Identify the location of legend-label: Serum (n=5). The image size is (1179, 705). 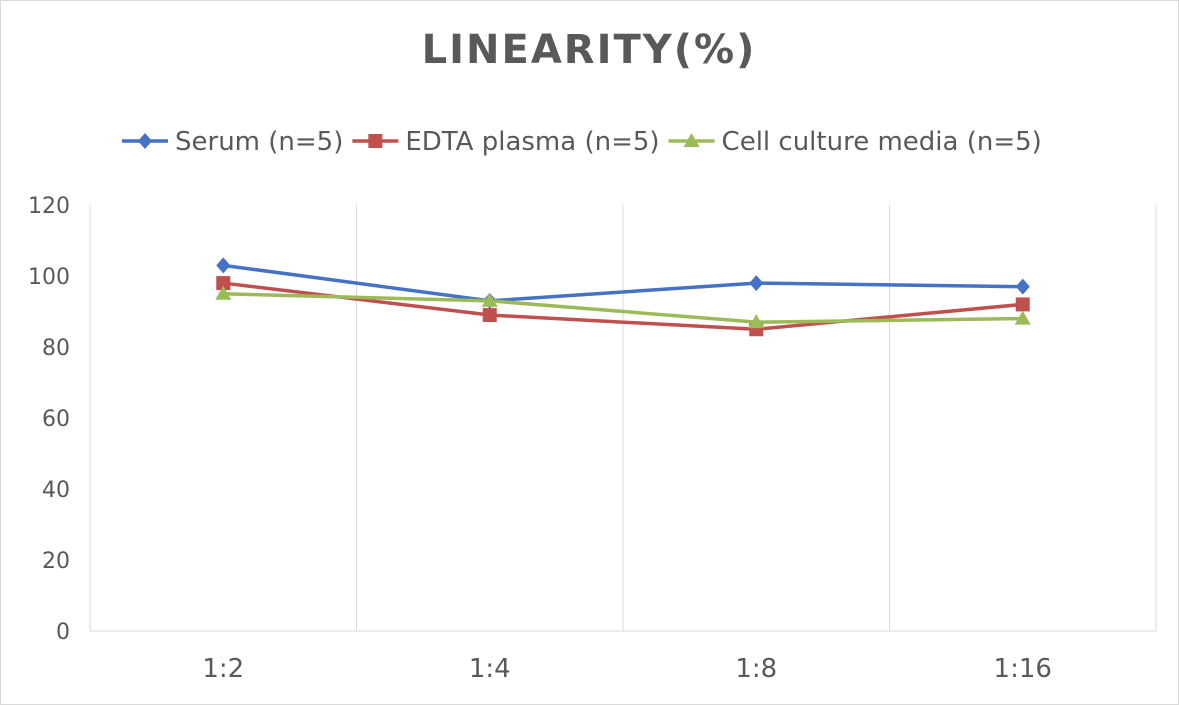
(259, 142).